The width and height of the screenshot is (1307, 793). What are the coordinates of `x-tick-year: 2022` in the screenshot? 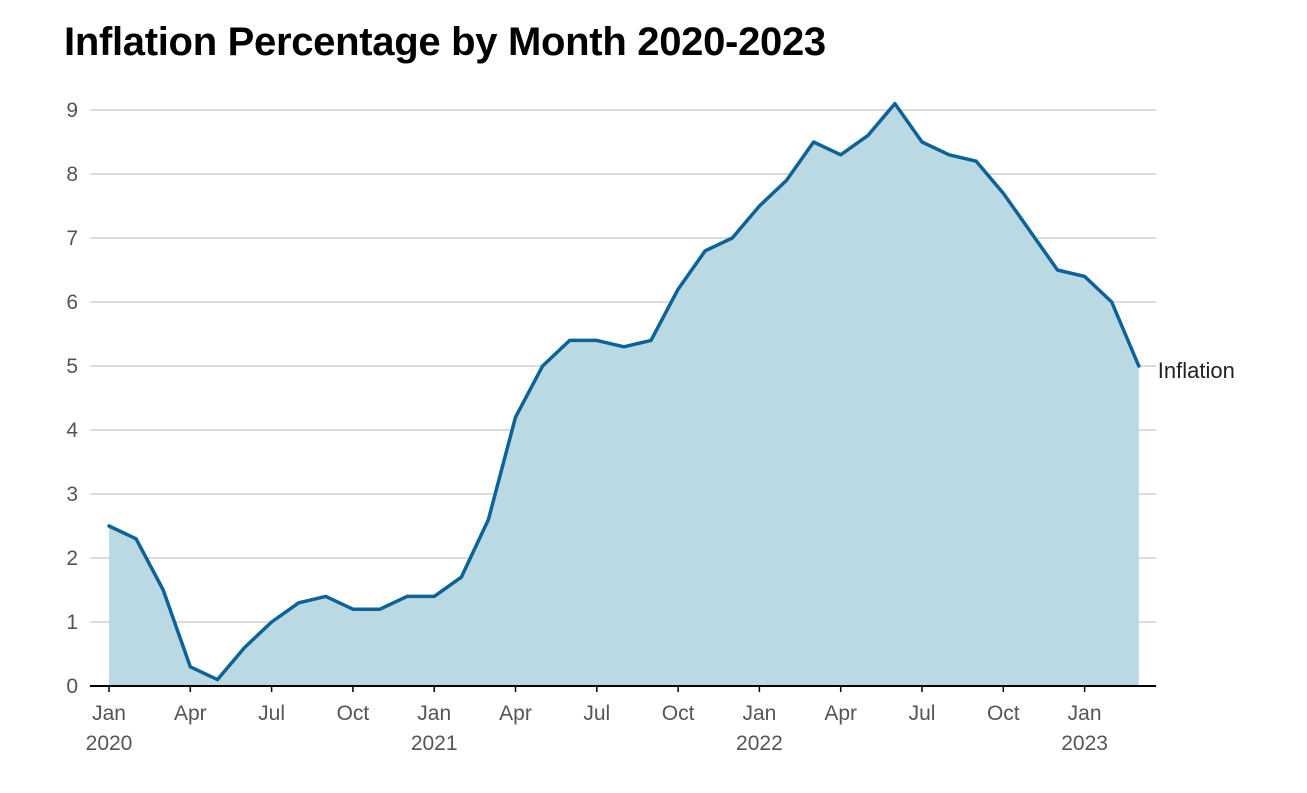 It's located at (759, 743).